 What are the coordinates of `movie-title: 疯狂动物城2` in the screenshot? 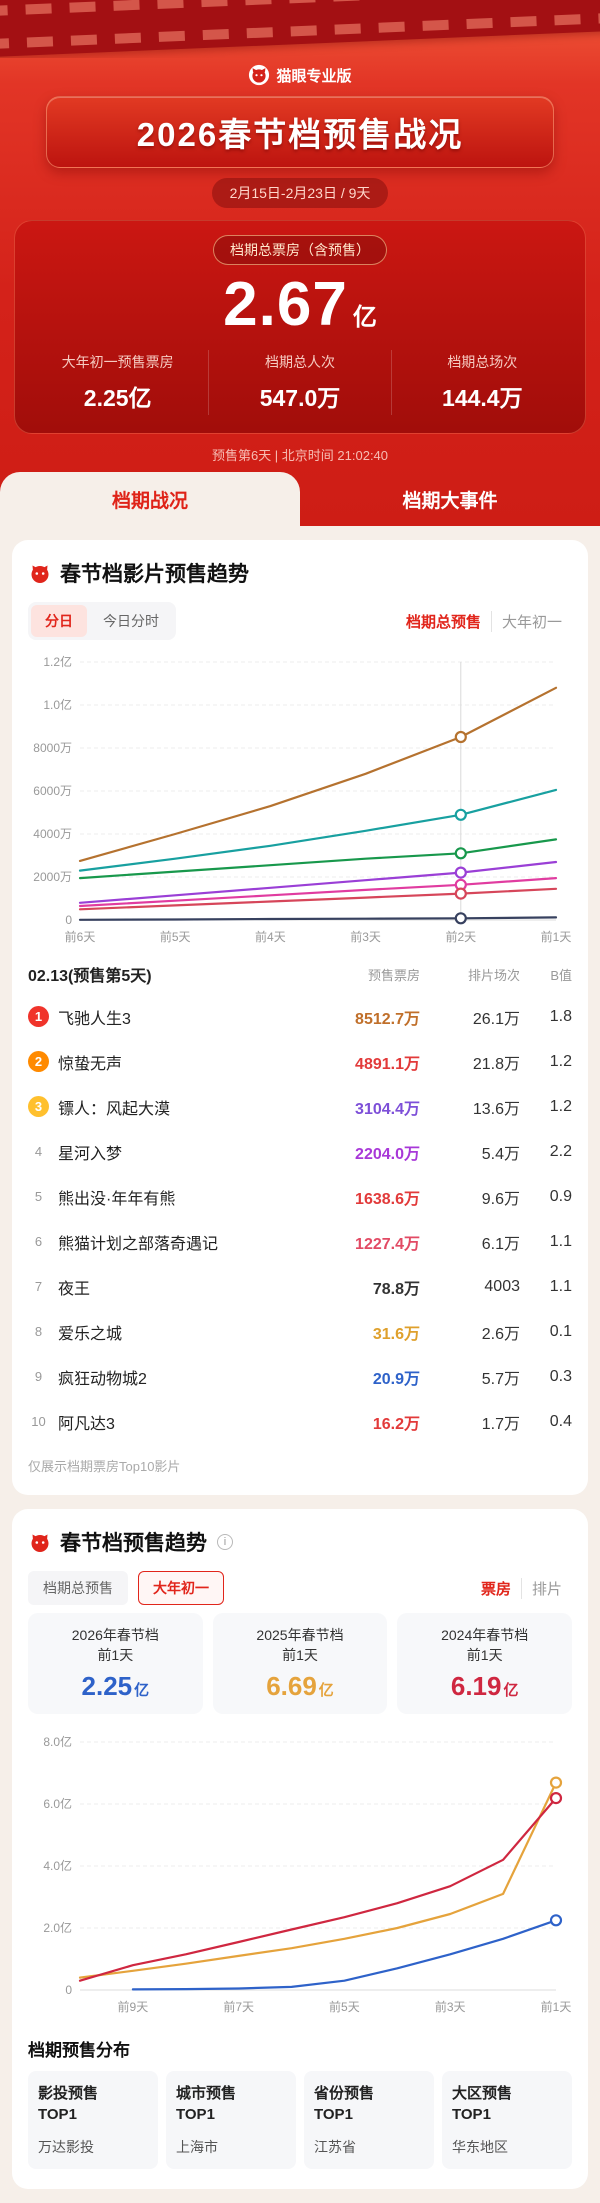 It's located at (102, 1379).